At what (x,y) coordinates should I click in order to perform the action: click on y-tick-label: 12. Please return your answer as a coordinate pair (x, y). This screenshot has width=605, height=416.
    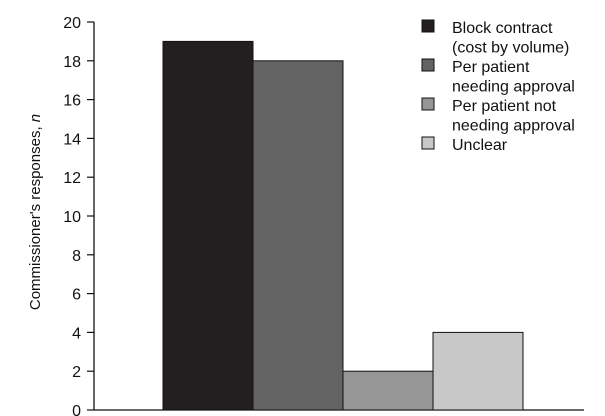
    Looking at the image, I should click on (72, 178).